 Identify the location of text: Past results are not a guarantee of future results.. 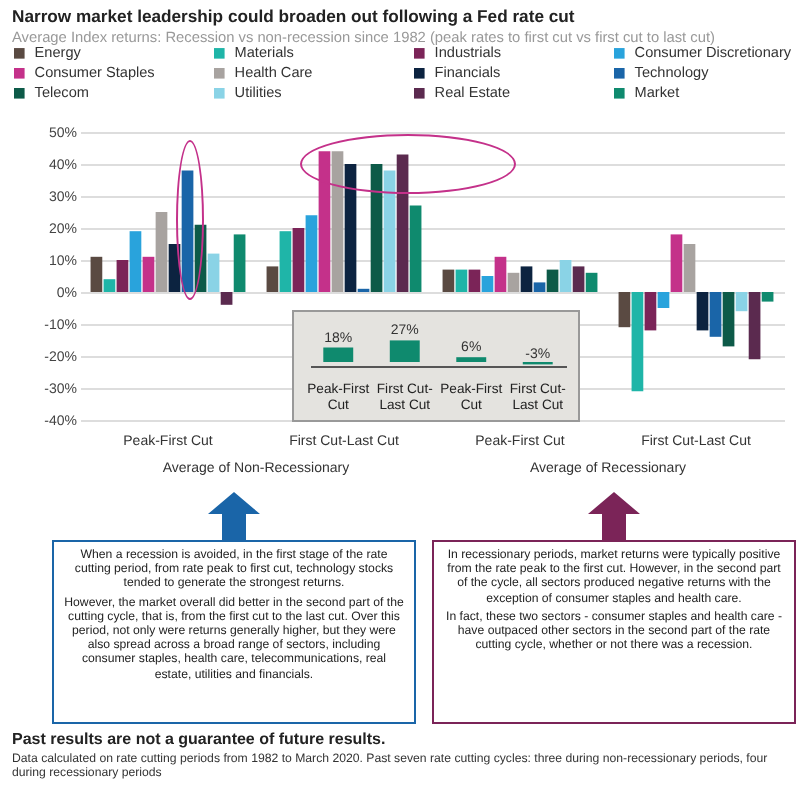
(199, 739).